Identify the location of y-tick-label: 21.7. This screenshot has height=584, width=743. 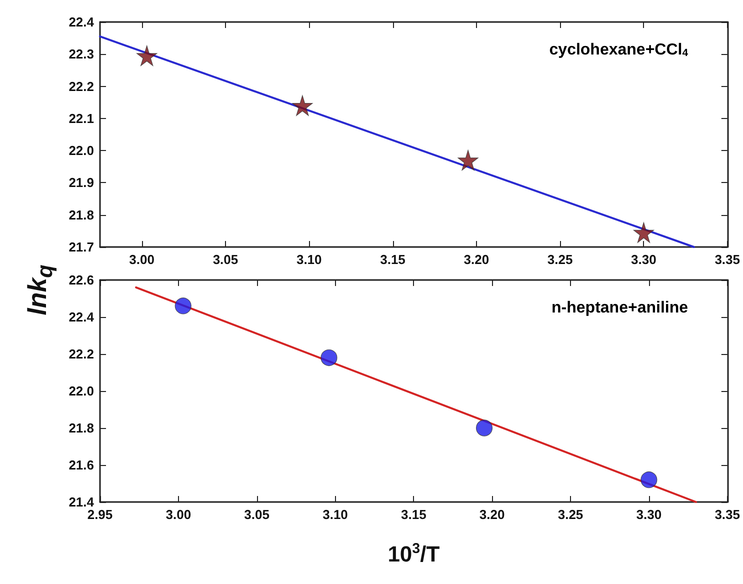
(81, 247).